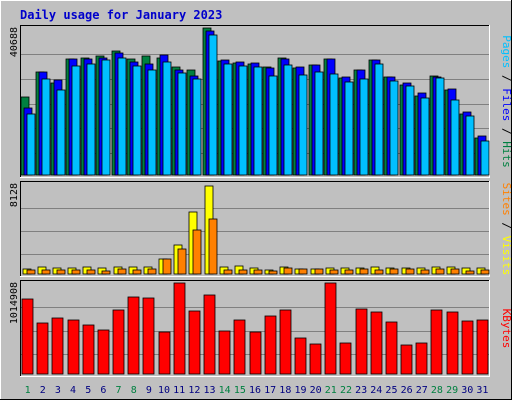 This screenshot has height=400, width=512. Describe the element at coordinates (407, 390) in the screenshot. I see `day-label-26: 26` at that location.